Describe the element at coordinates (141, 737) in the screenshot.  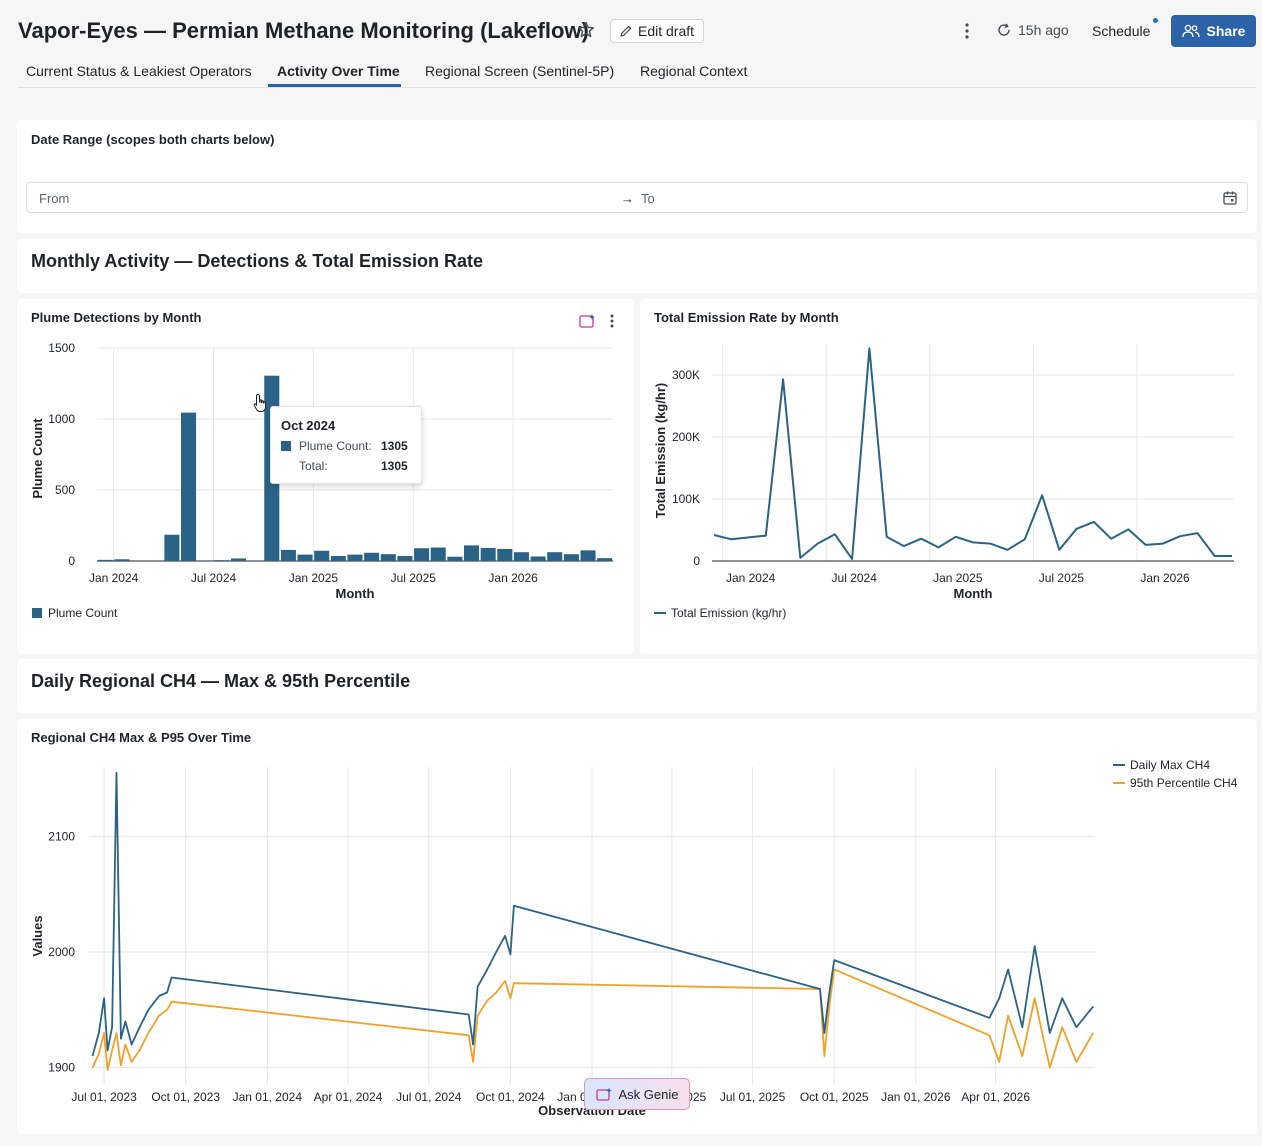
I see `chart-title: Regional CH4 Max & P95 Over Time` at that location.